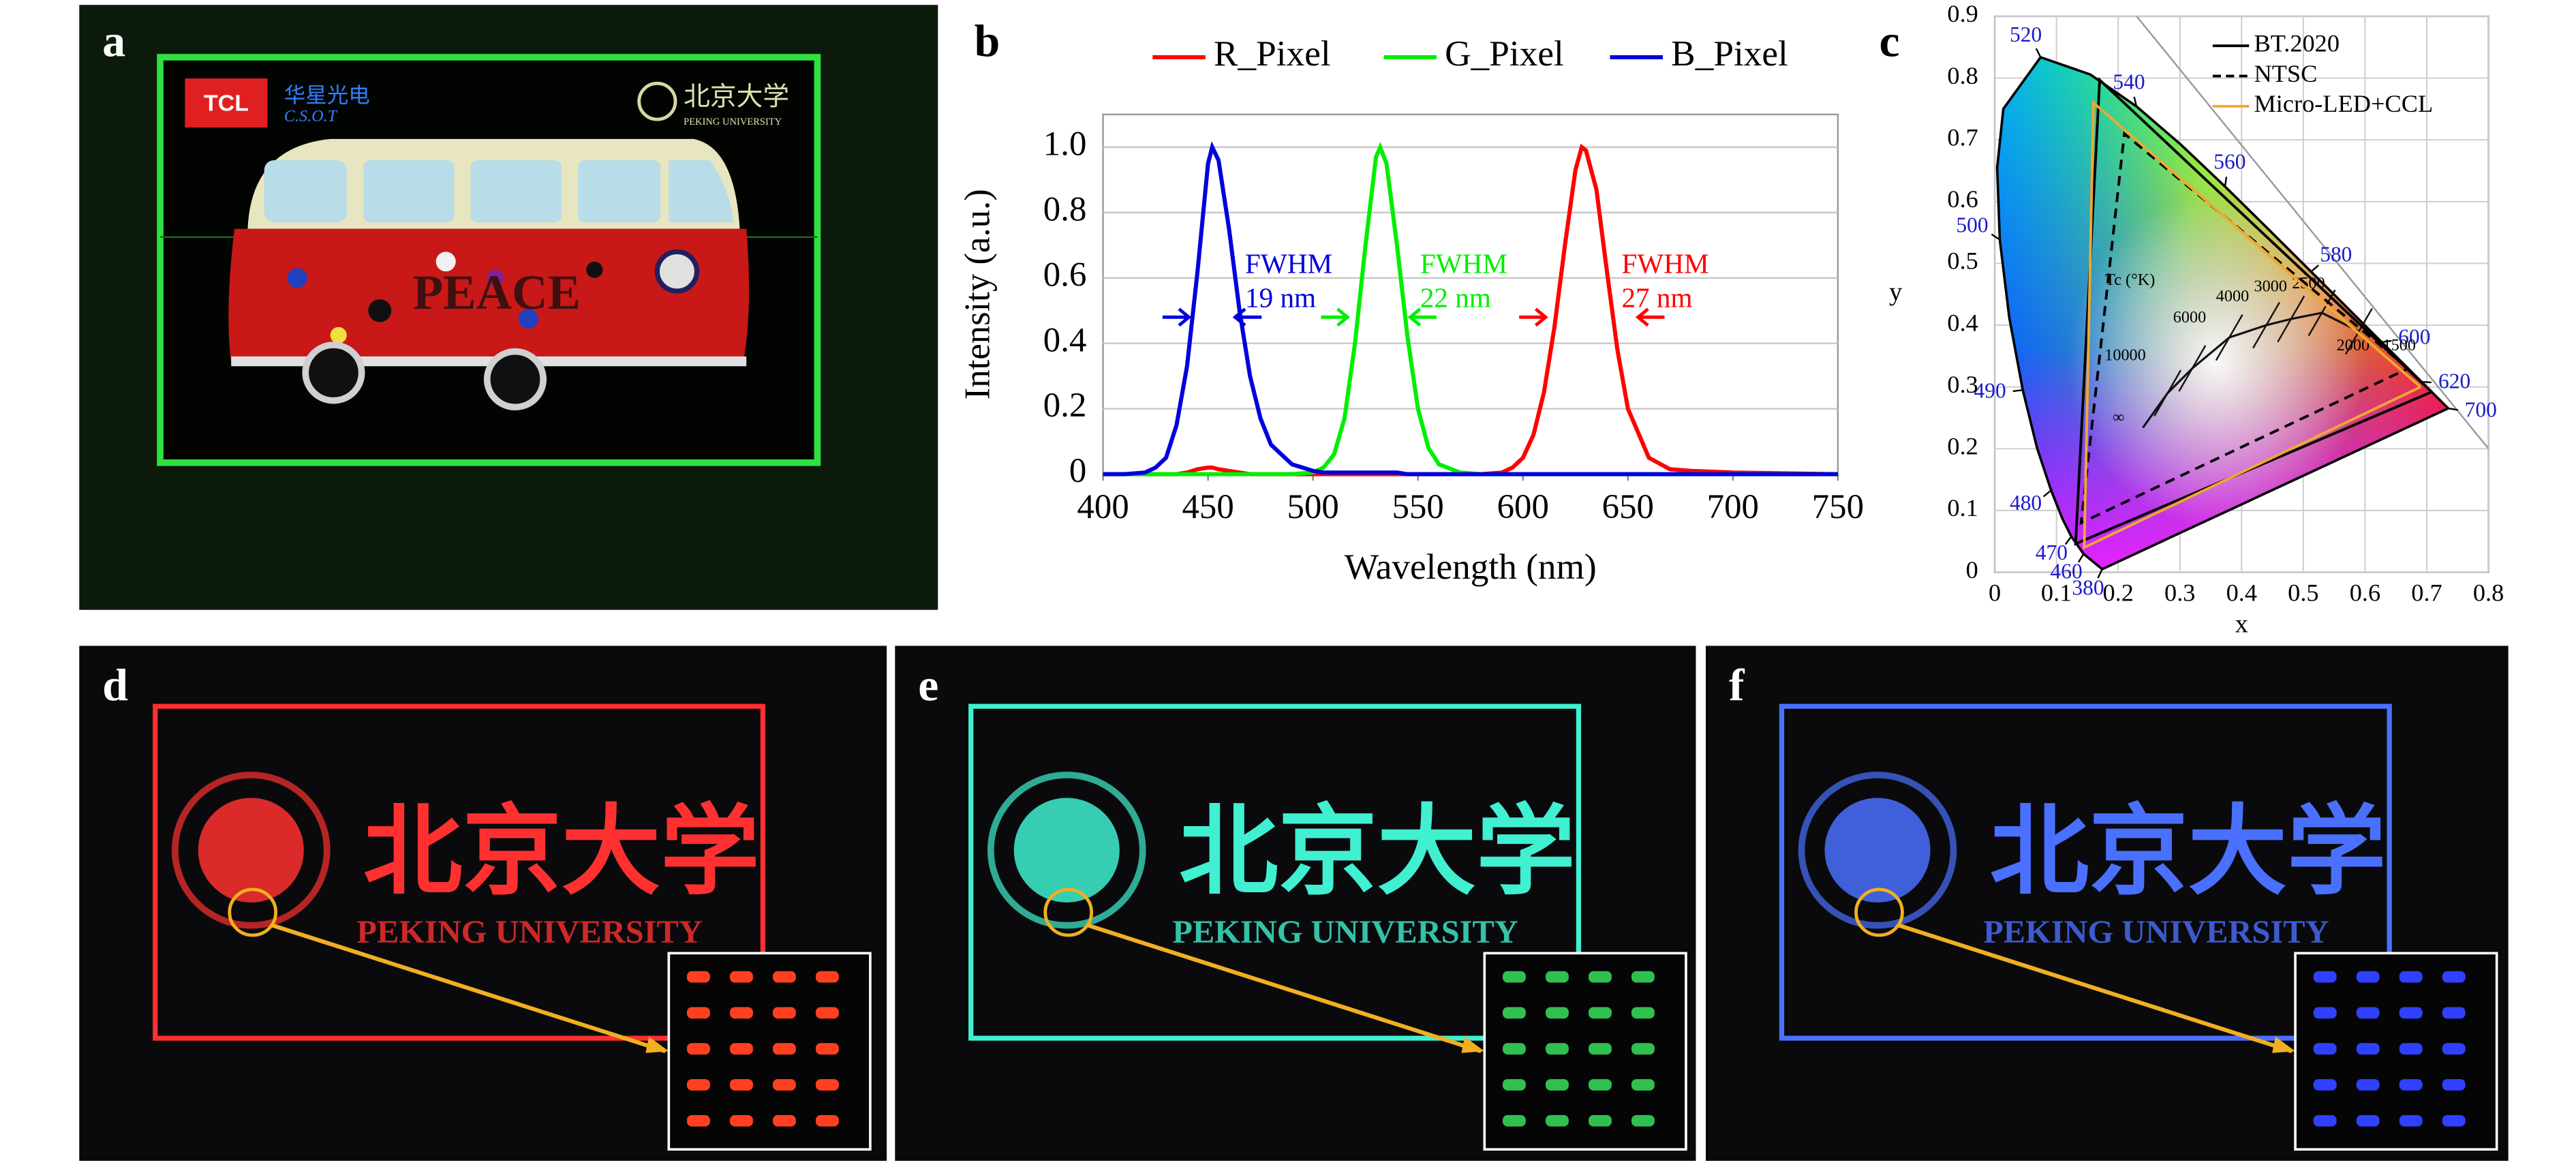  I want to click on gamut-triangle, so click(2244, 328).